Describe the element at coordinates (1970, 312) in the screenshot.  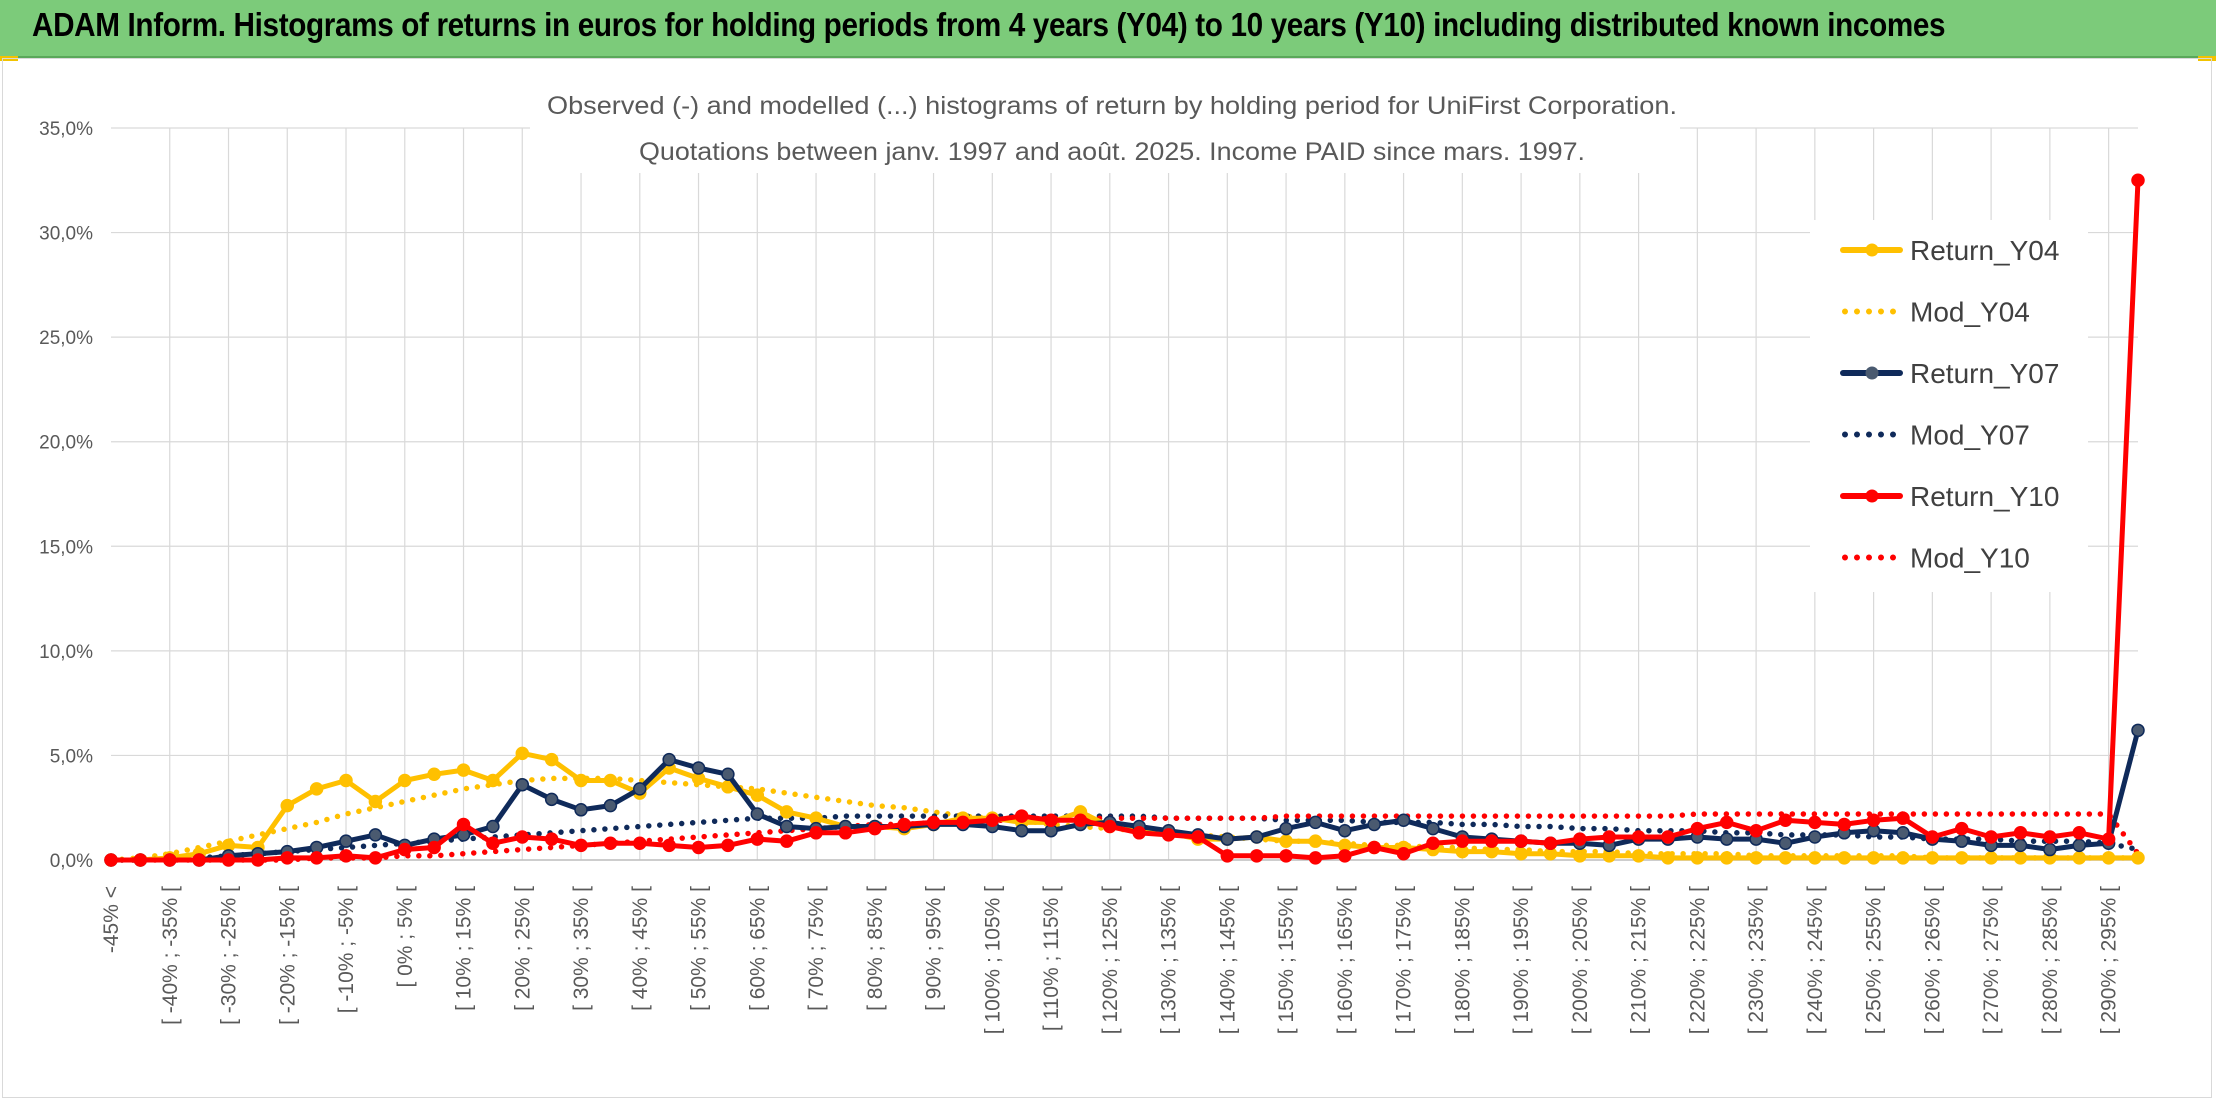
I see `legend-label: Mod_Y04` at that location.